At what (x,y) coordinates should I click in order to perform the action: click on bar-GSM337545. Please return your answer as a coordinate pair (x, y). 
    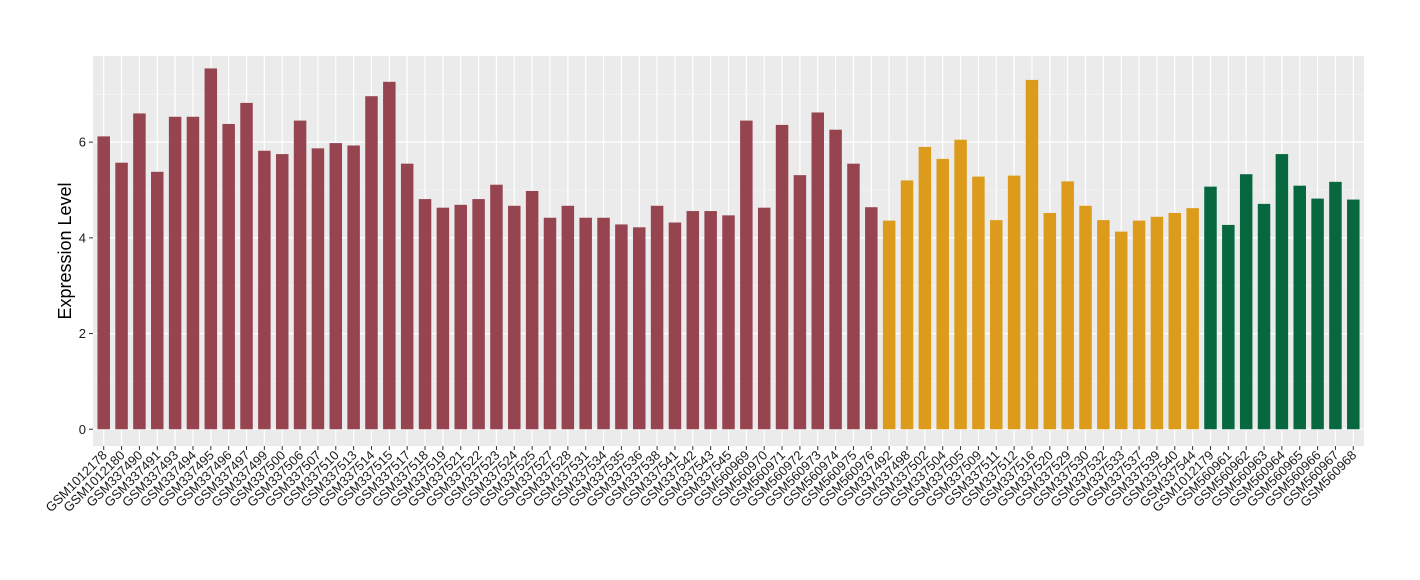
    Looking at the image, I should click on (728, 322).